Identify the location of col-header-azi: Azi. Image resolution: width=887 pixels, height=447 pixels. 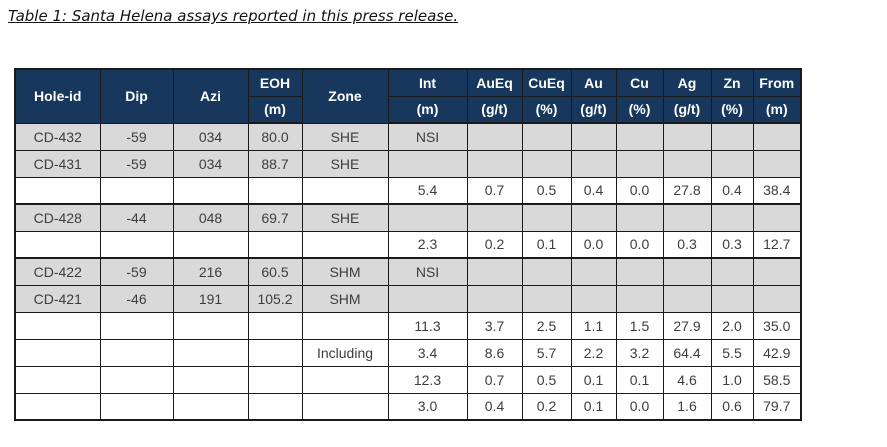
(210, 96).